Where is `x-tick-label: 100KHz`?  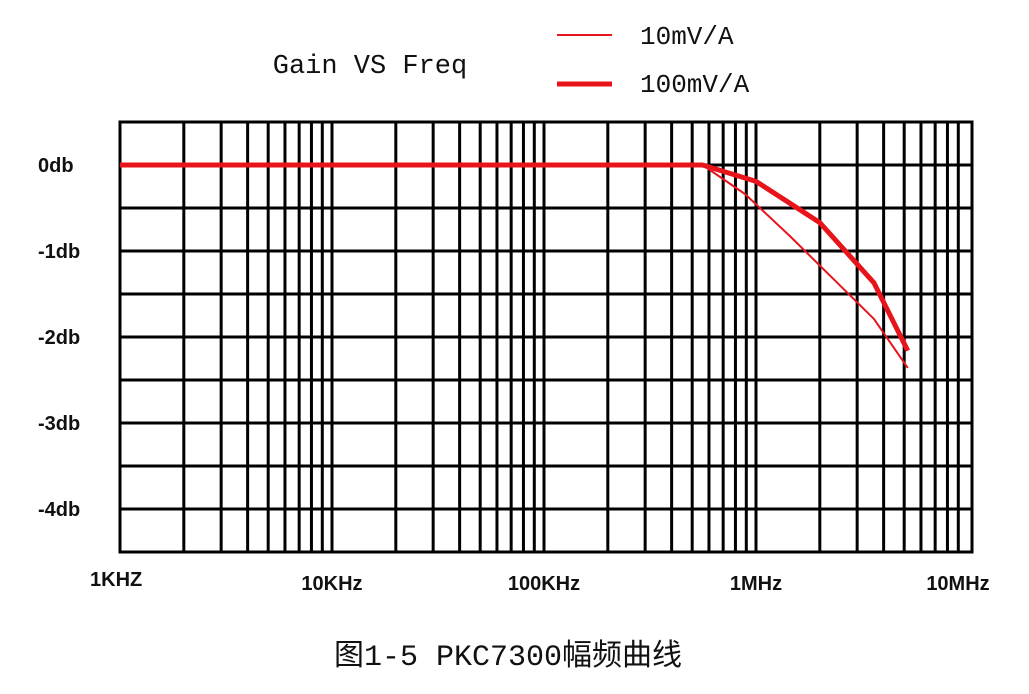
x-tick-label: 100KHz is located at coordinates (544, 584).